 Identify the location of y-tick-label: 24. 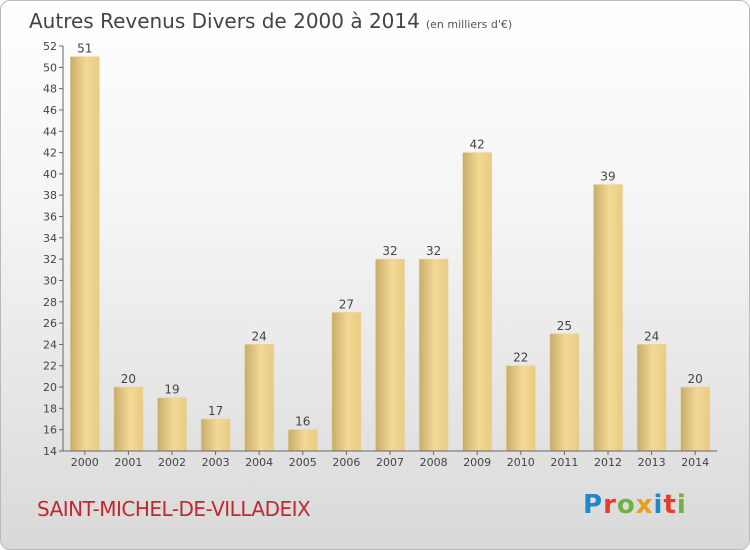
(50, 344).